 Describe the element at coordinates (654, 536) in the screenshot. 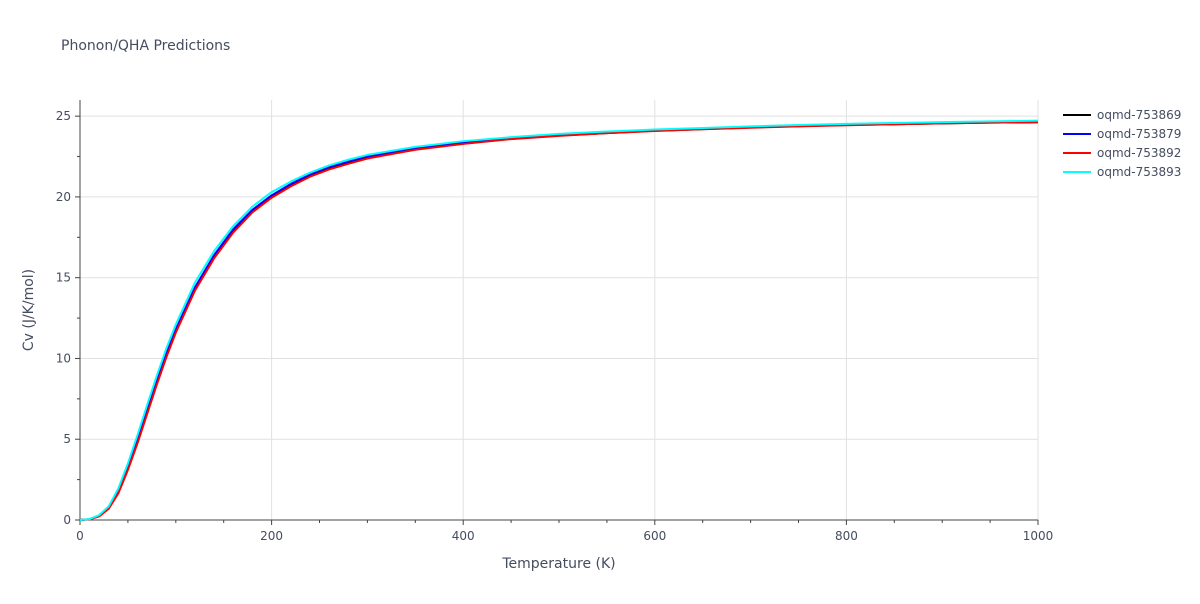

I see `x-tick-label: 600` at that location.